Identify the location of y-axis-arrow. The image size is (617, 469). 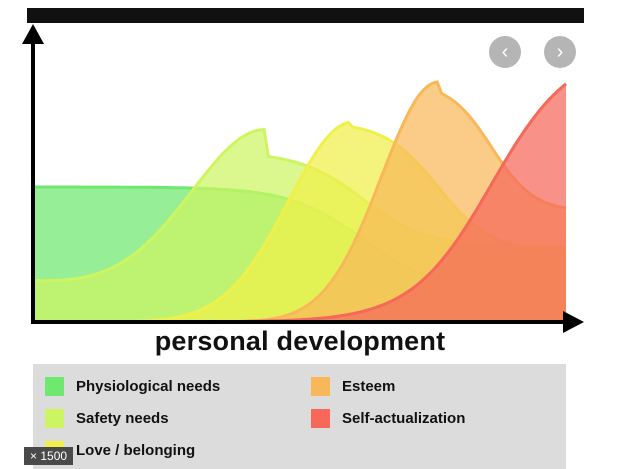
(33, 34).